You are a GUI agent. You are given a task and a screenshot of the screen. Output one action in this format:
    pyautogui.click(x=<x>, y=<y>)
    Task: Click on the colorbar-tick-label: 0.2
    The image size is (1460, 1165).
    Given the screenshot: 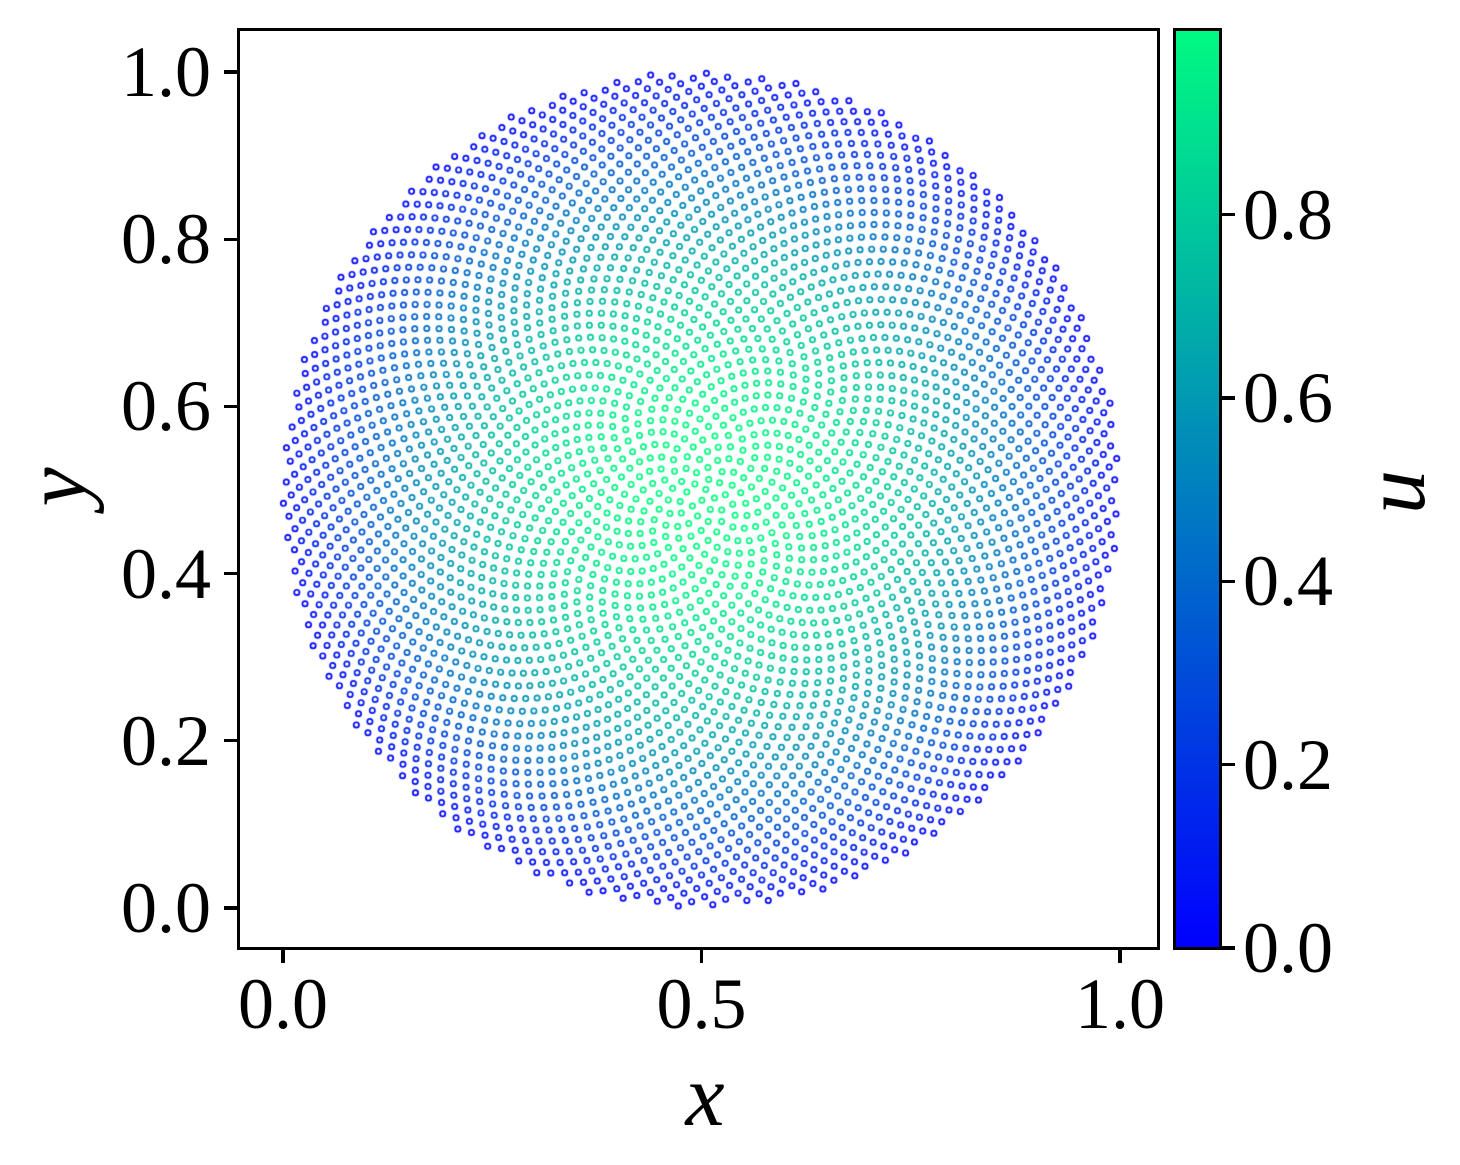 What is the action you would take?
    pyautogui.click(x=1288, y=764)
    